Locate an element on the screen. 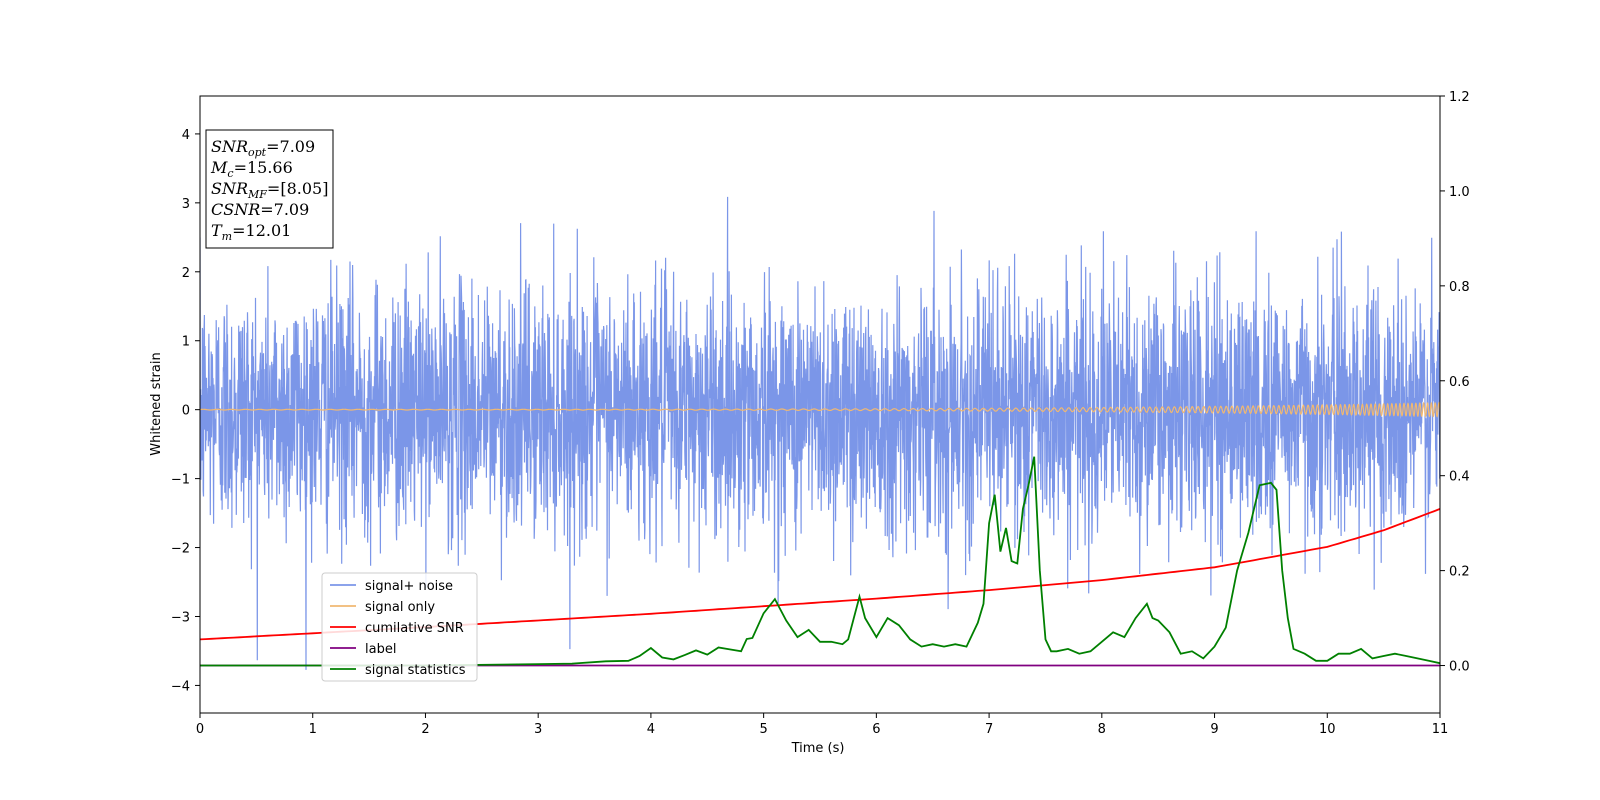 The width and height of the screenshot is (1600, 800). x-tick-label: 6 is located at coordinates (876, 729).